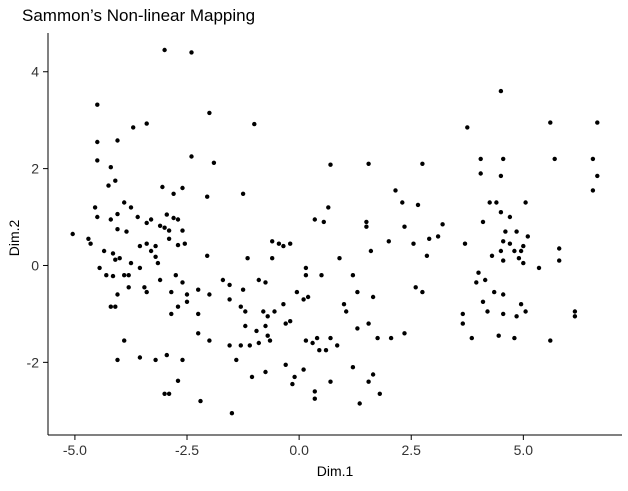 This screenshot has width=628, height=491. Describe the element at coordinates (139, 15) in the screenshot. I see `chart-title: Sammon’s Non-linear Mapping` at that location.